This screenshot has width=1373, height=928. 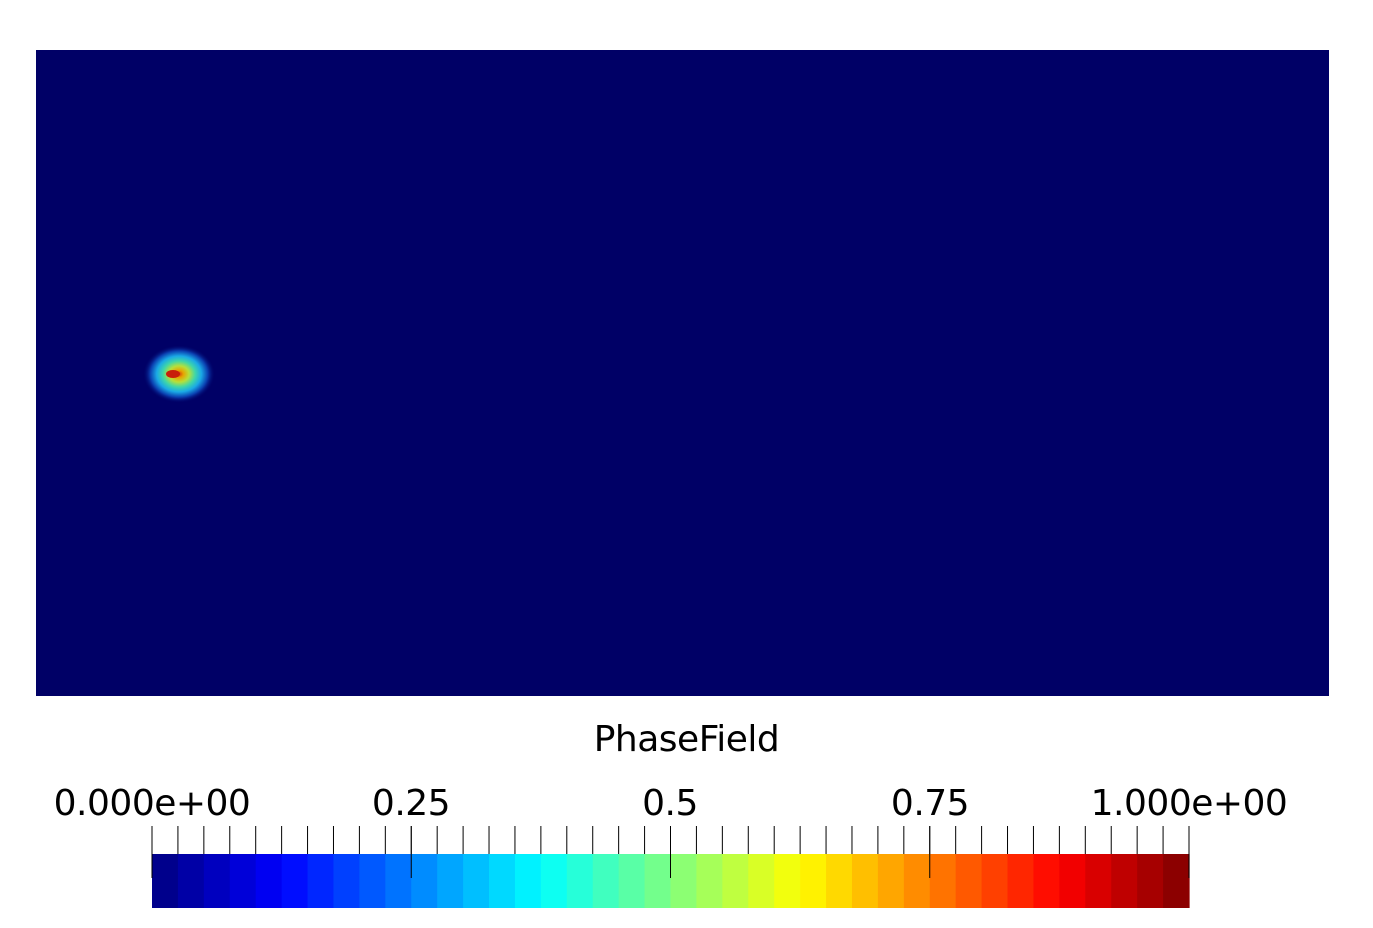 I want to click on colorbar-tick-label-05: 0.5, so click(x=670, y=803).